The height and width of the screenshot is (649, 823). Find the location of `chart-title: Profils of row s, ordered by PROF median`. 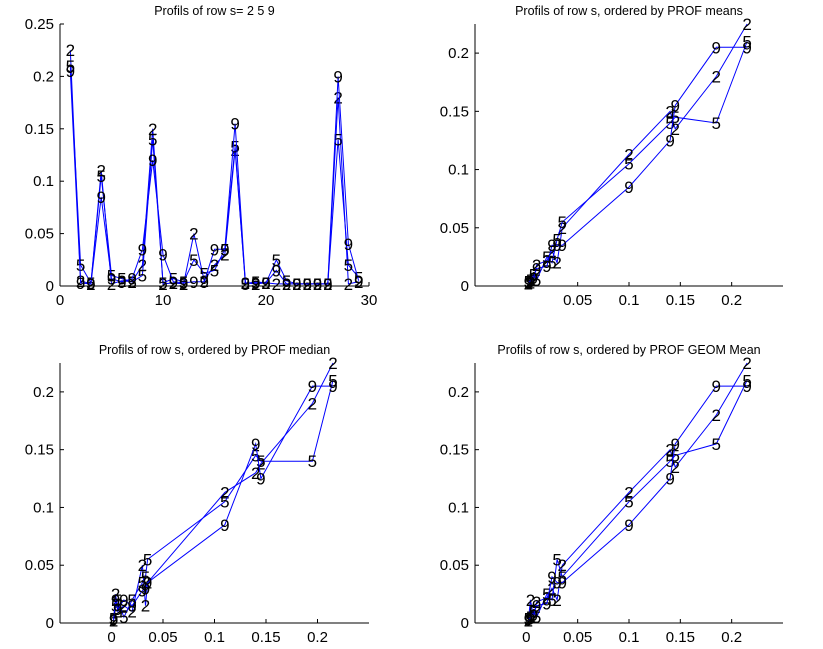

chart-title: Profils of row s, ordered by PROF median is located at coordinates (214, 350).